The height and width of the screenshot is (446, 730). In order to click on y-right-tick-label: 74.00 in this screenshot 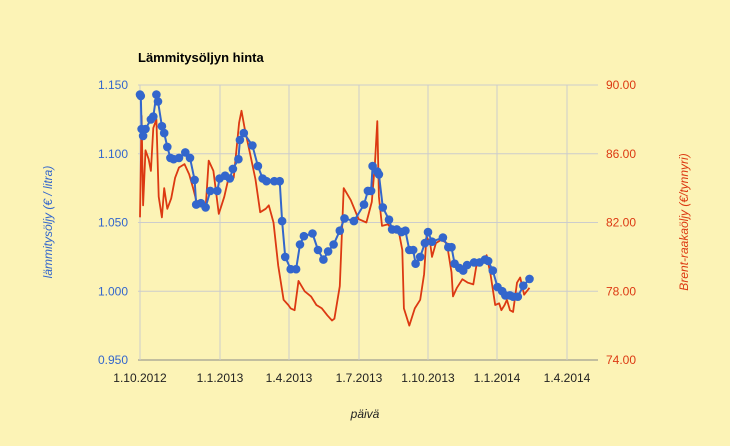, I will do `click(621, 360)`.